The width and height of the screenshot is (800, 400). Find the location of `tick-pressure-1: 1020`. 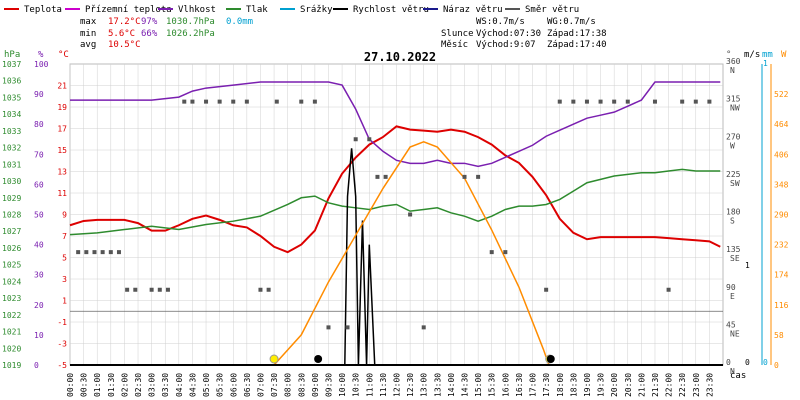

tick-pressure-1: 1020 is located at coordinates (11, 348).